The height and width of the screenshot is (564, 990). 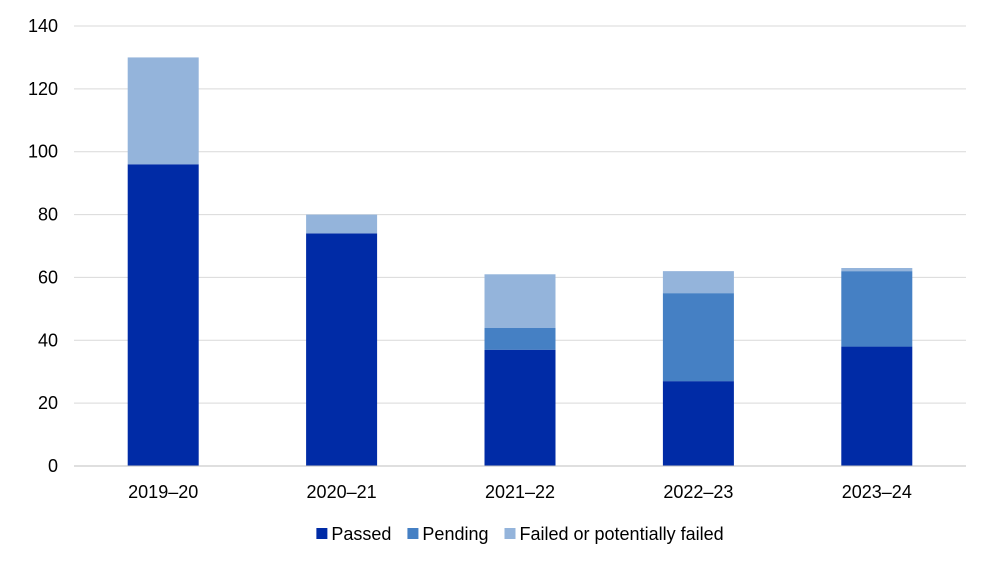 I want to click on y-tick-label: 40, so click(x=48, y=340).